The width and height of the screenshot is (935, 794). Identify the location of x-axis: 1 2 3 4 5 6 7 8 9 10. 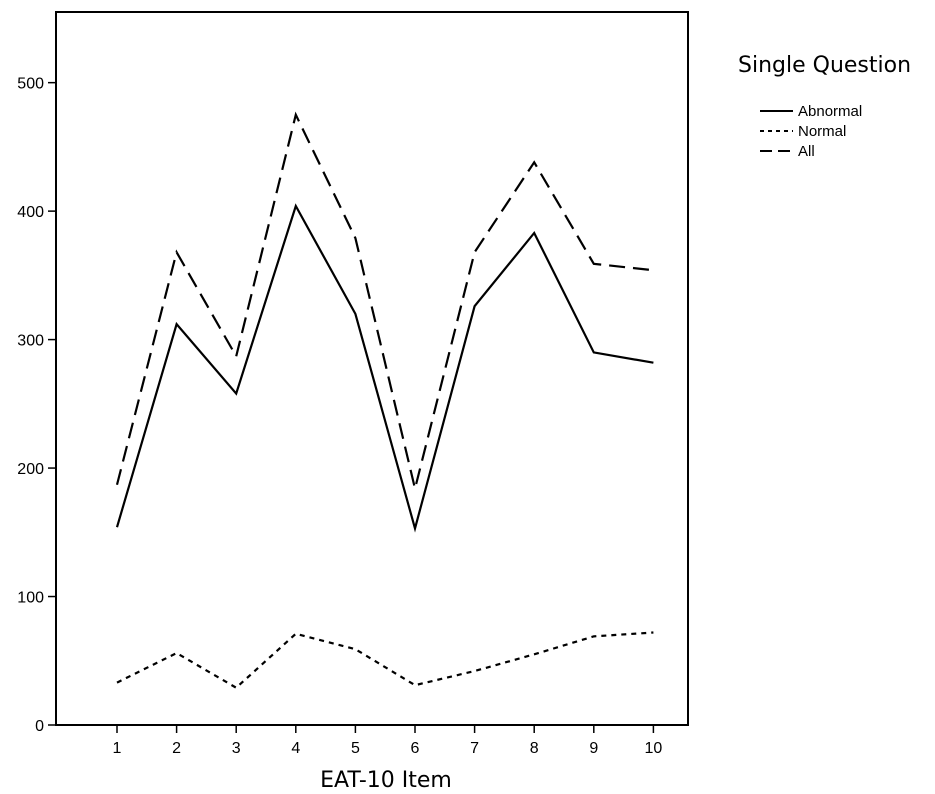
(388, 741).